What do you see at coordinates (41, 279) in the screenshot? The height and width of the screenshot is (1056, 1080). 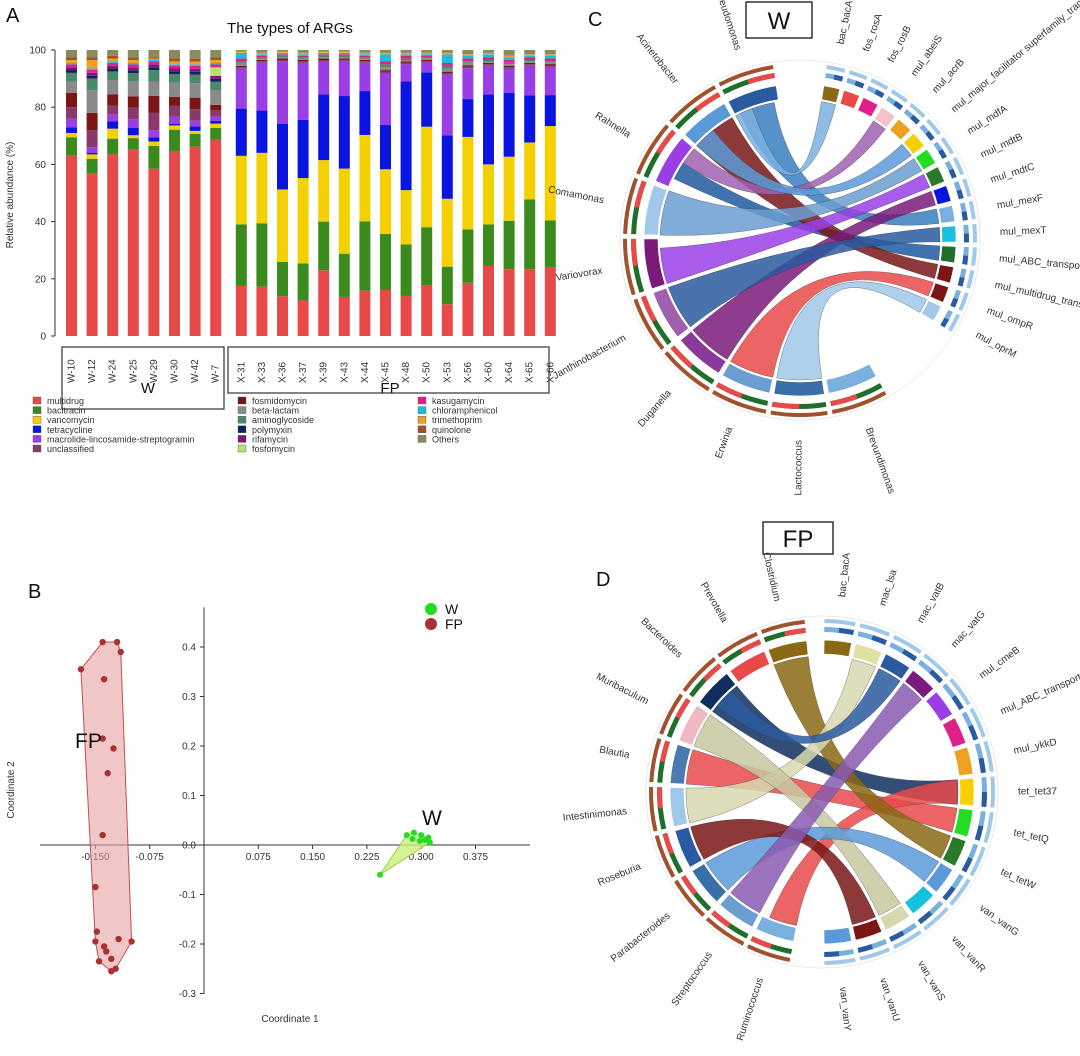 I see `y-tick-label: 20` at bounding box center [41, 279].